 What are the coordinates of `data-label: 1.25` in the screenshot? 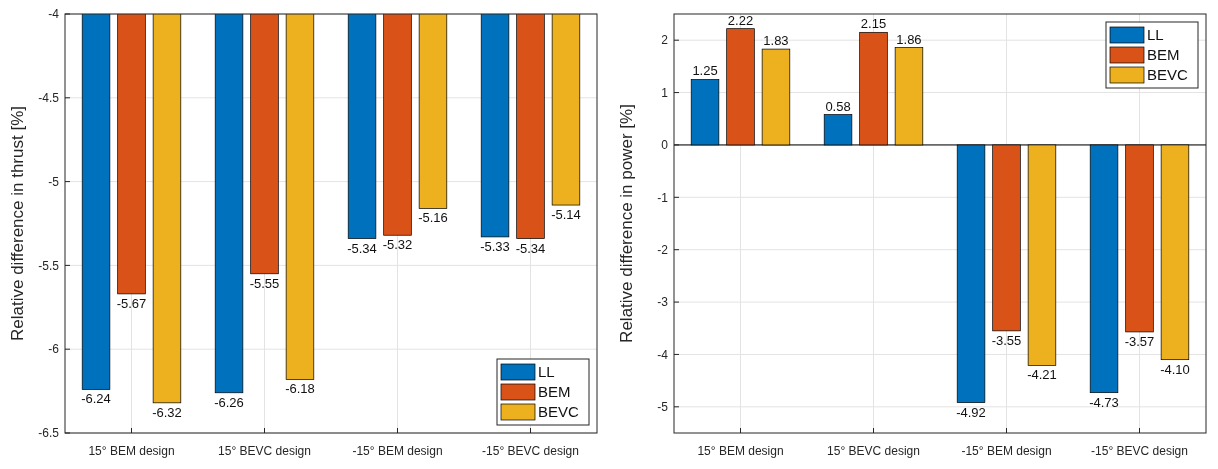 It's located at (705, 71).